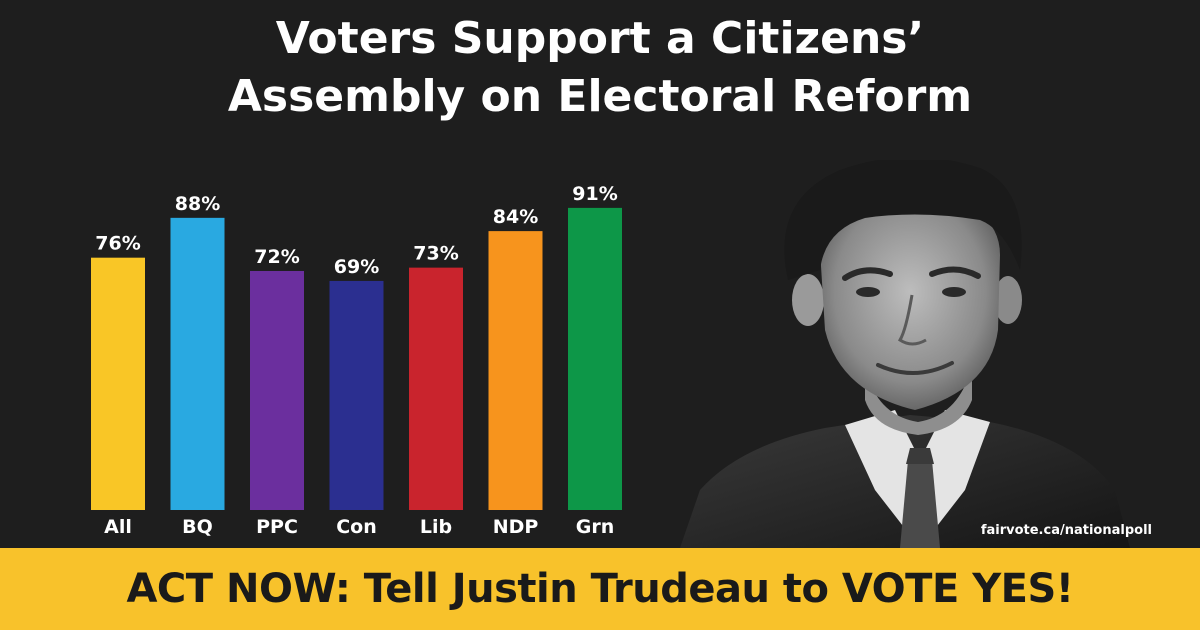  What do you see at coordinates (356, 267) in the screenshot?
I see `value-label-con: 69%` at bounding box center [356, 267].